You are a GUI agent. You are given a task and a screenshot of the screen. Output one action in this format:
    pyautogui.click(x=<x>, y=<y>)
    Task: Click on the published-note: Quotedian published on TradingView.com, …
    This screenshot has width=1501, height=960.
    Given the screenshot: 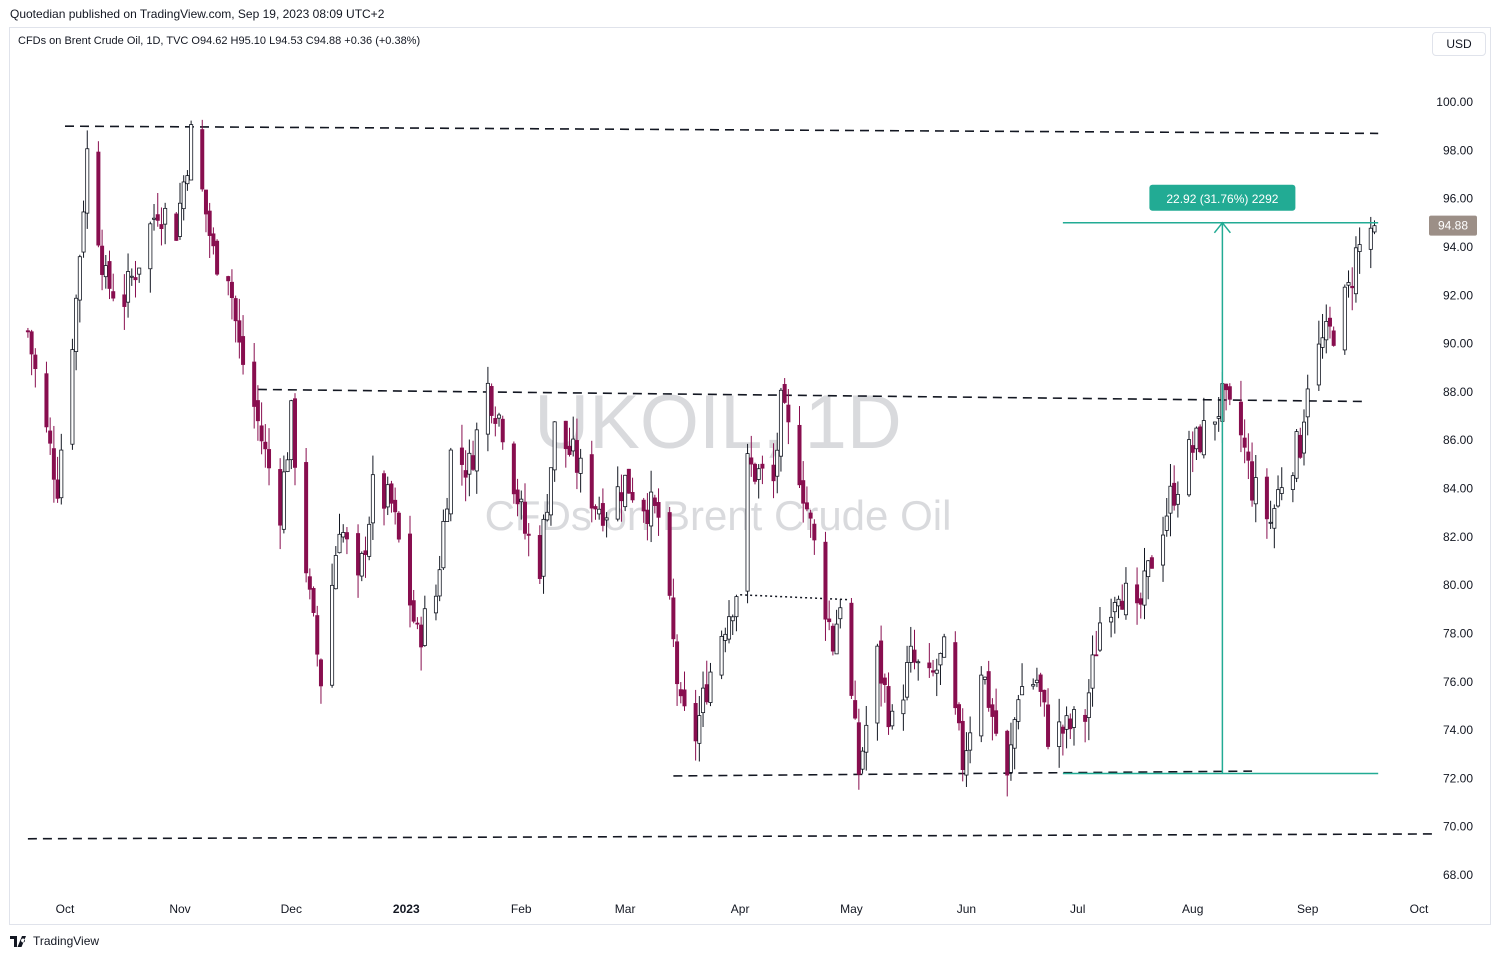 What is the action you would take?
    pyautogui.click(x=197, y=14)
    